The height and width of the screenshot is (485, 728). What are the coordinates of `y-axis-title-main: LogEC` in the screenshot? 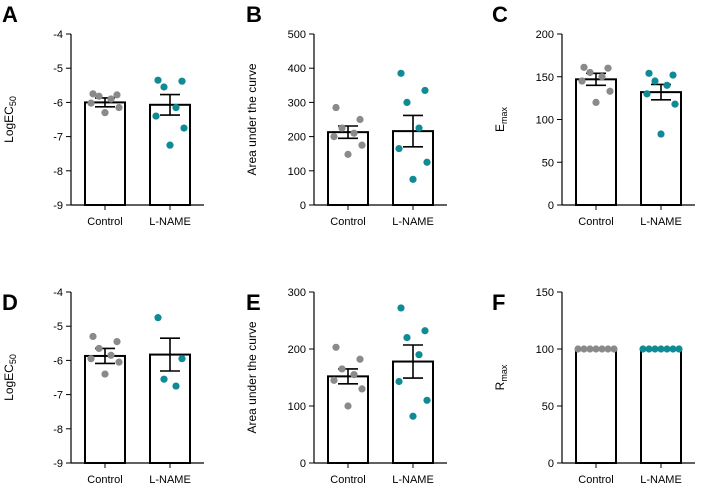 It's located at (9, 382).